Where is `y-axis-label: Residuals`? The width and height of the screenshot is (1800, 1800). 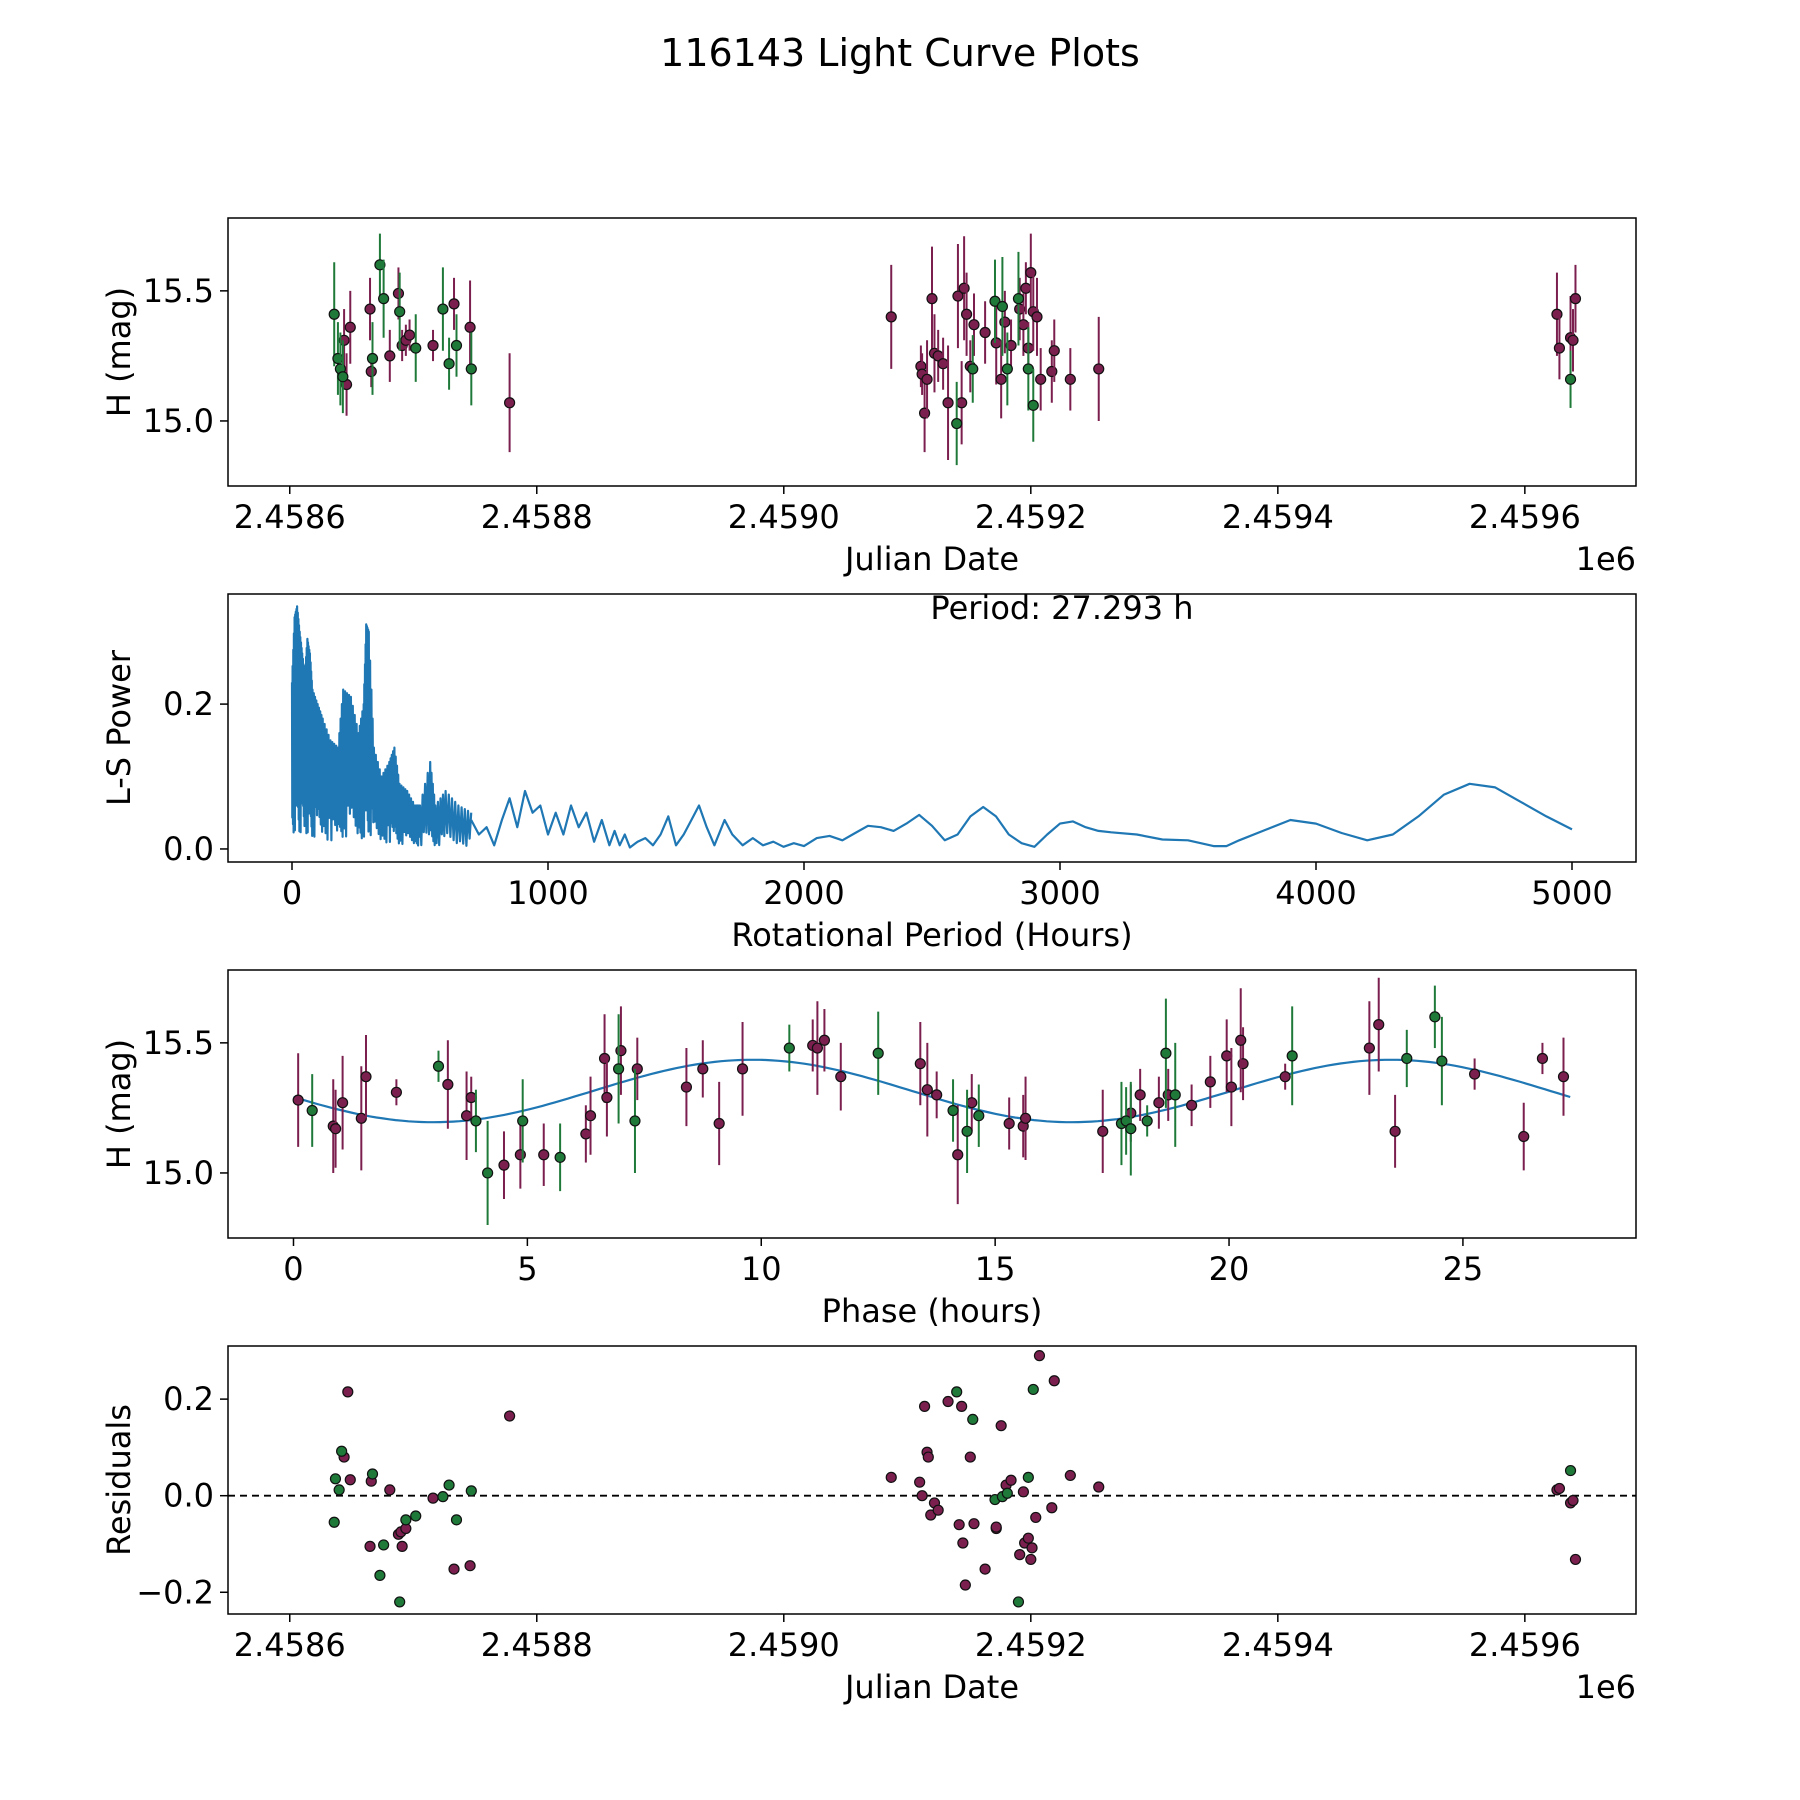
y-axis-label: Residuals is located at coordinates (119, 1480).